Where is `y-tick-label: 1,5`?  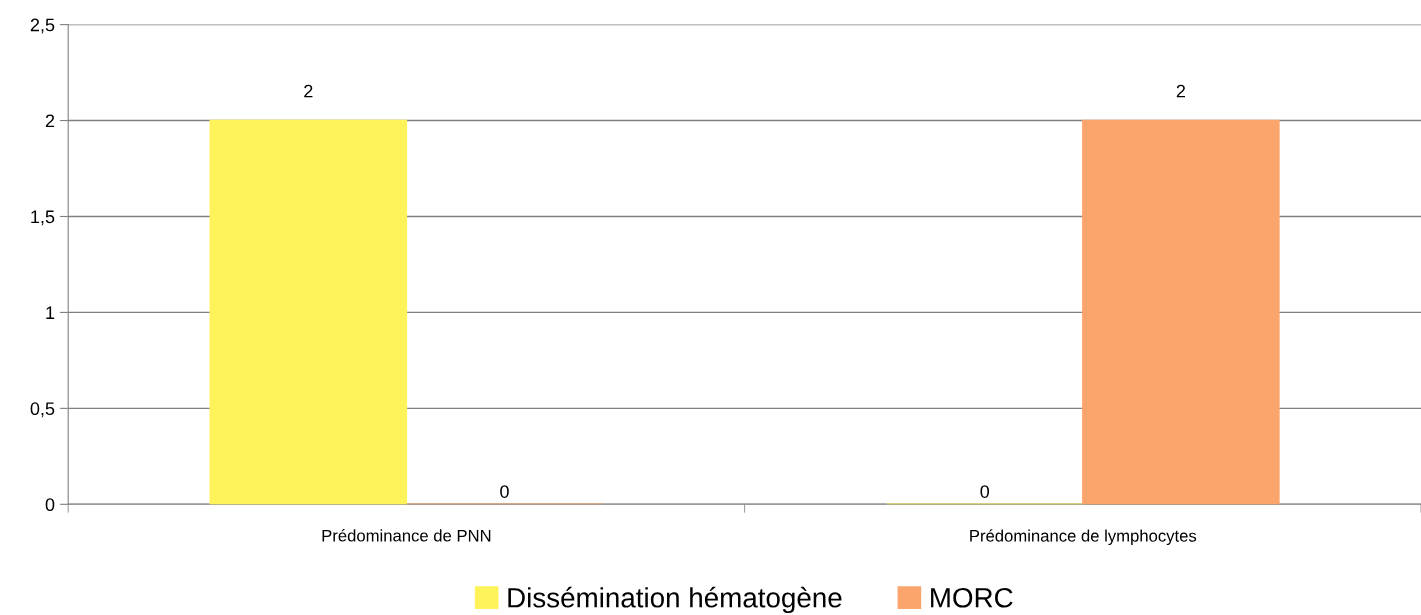 y-tick-label: 1,5 is located at coordinates (43, 218).